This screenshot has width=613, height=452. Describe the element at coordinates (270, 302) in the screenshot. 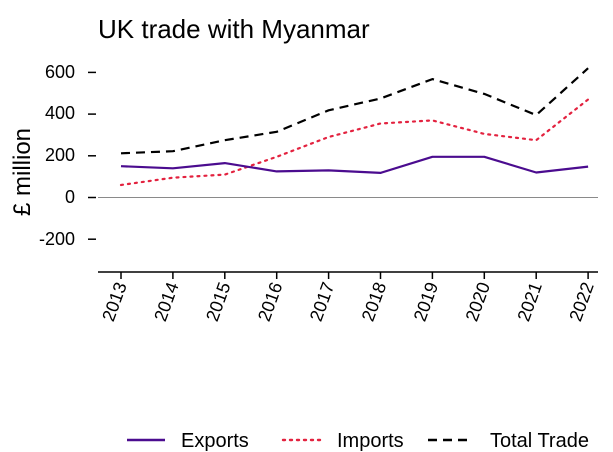

I see `x-tick-label: 2016` at that location.